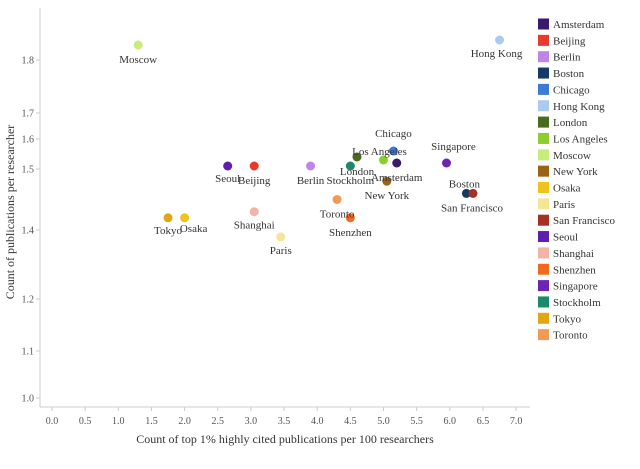 This screenshot has height=469, width=640. Describe the element at coordinates (311, 181) in the screenshot. I see `point-label-berlin: Berlin` at that location.